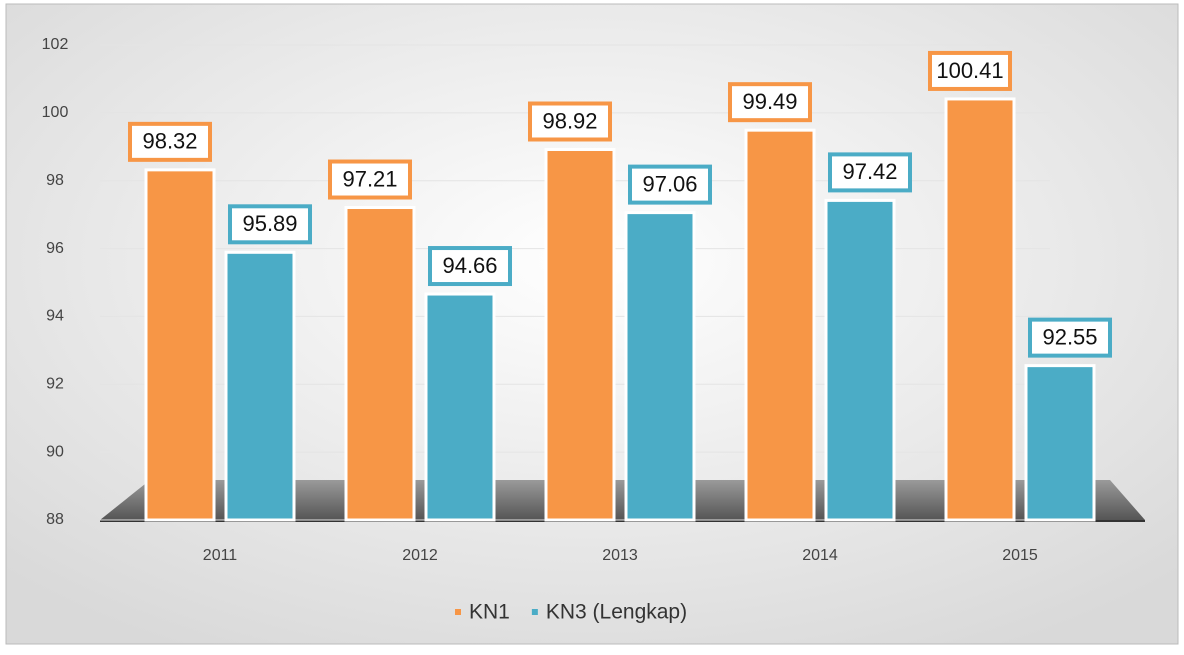 This screenshot has width=1184, height=655. I want to click on y-tick-label: 98, so click(55, 180).